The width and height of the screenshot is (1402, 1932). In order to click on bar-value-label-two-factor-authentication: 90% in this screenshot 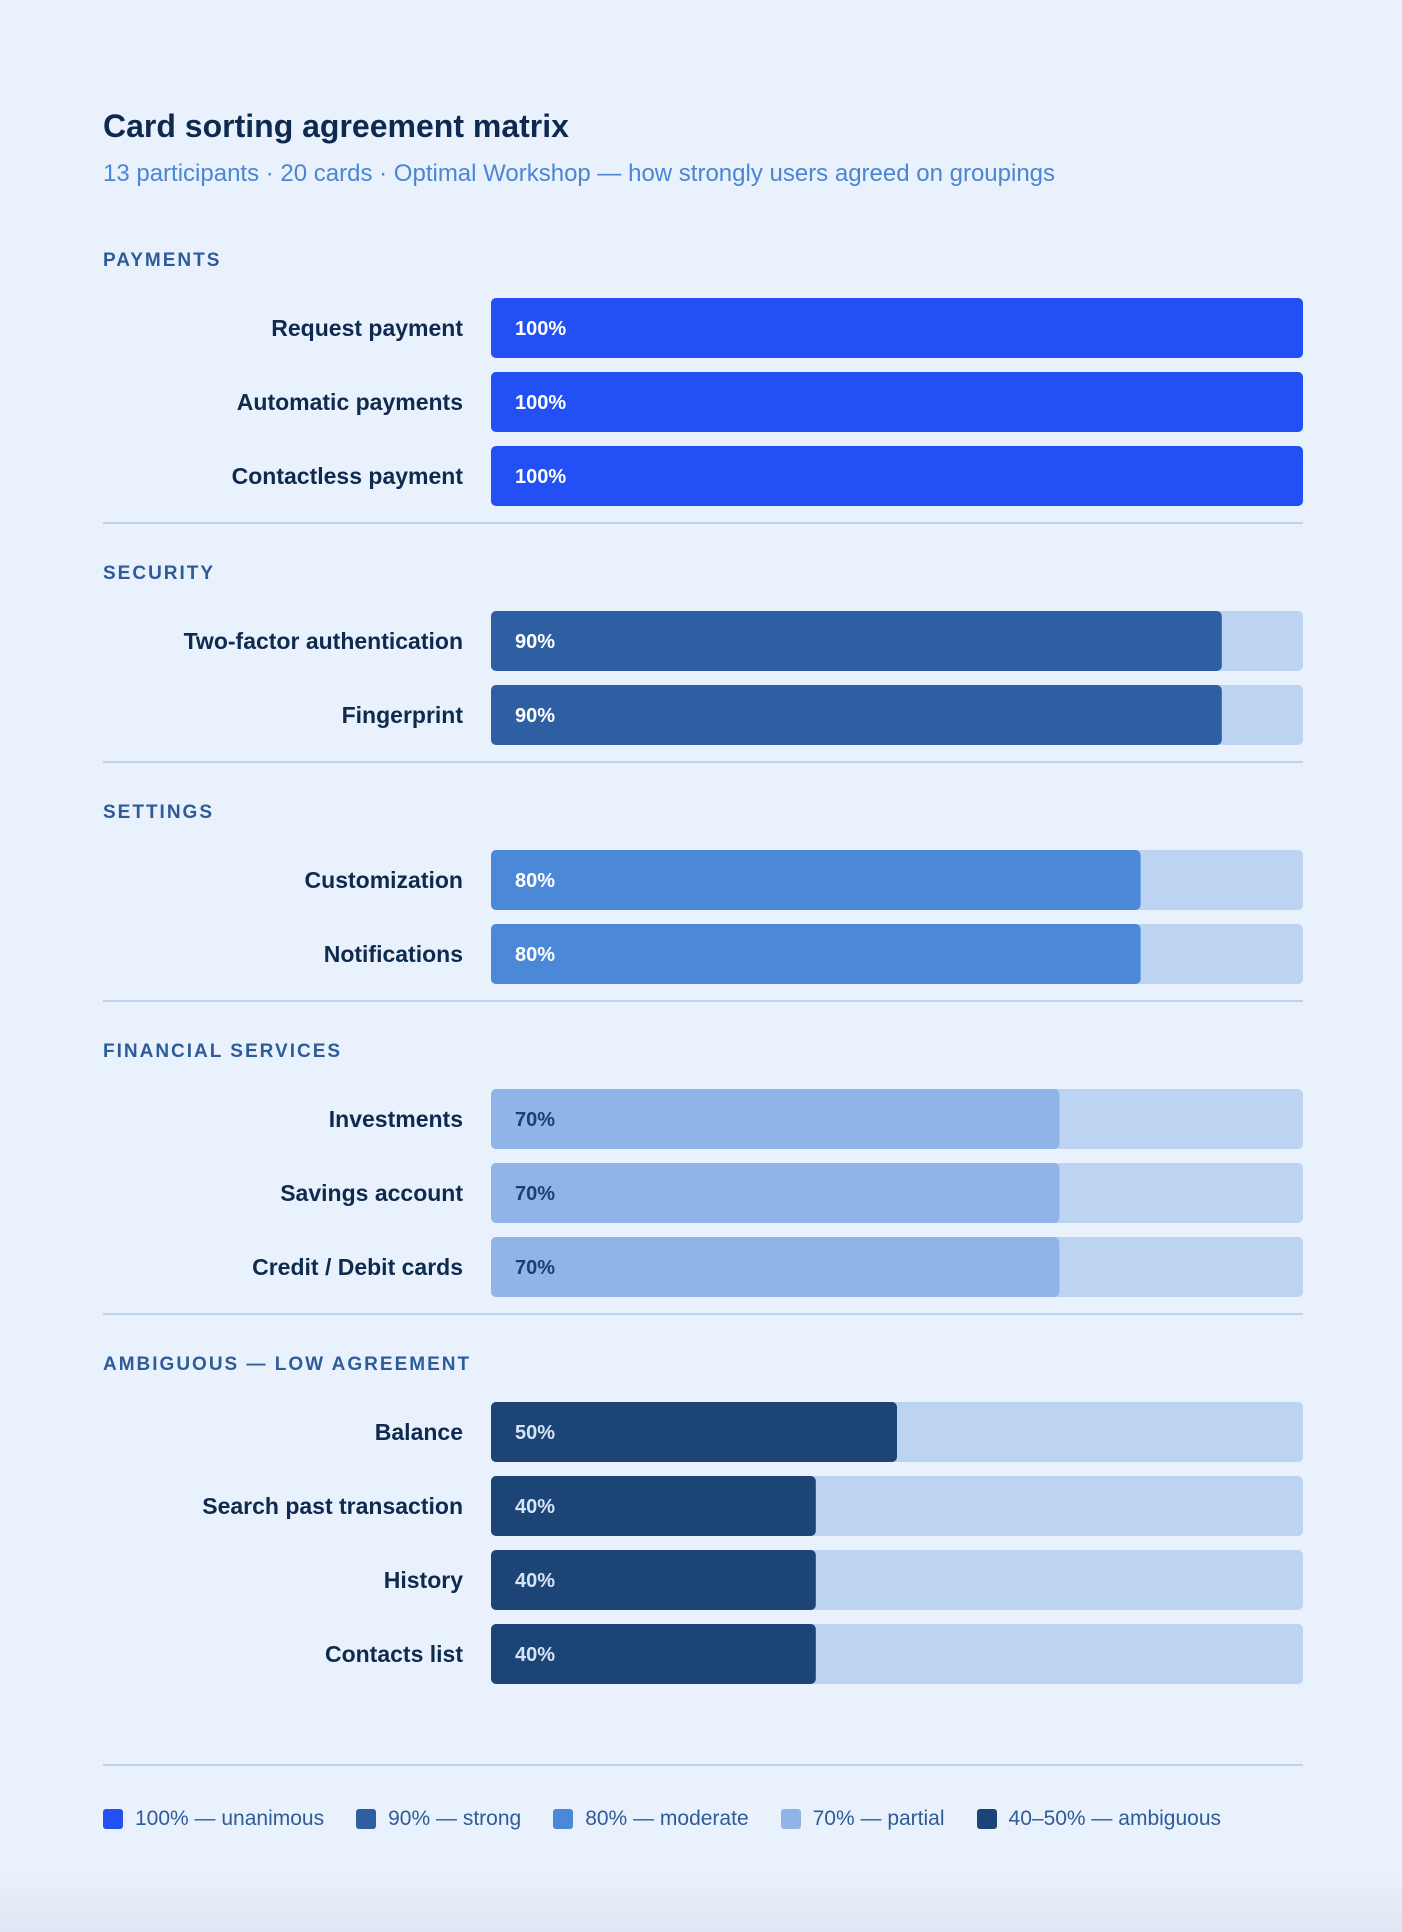, I will do `click(535, 642)`.